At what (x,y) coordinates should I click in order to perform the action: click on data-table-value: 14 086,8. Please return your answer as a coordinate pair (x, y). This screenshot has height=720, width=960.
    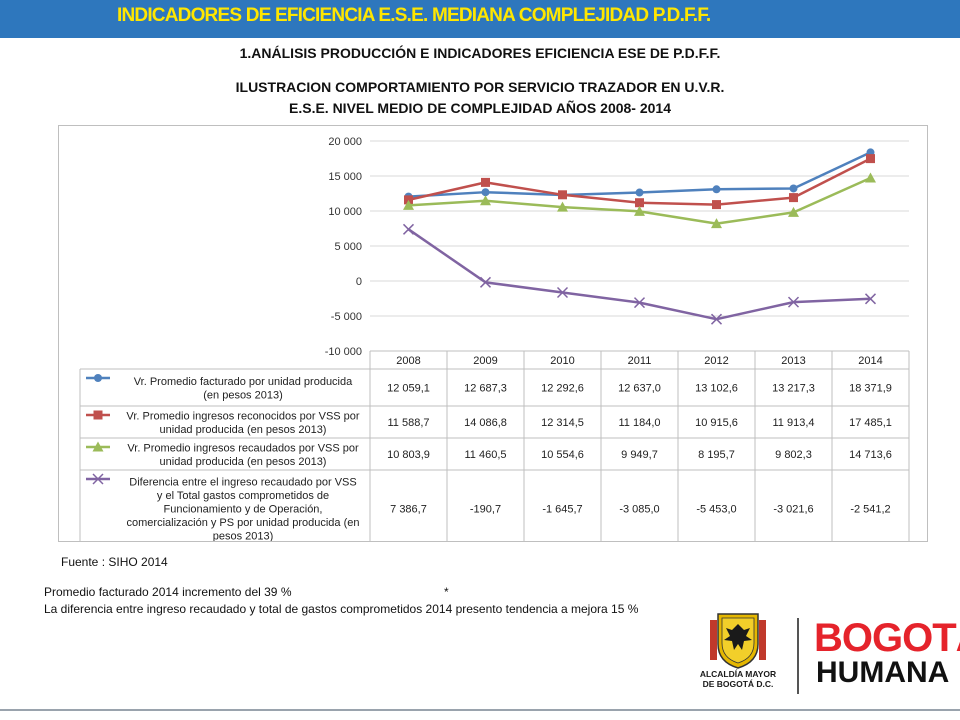
    Looking at the image, I should click on (485, 423).